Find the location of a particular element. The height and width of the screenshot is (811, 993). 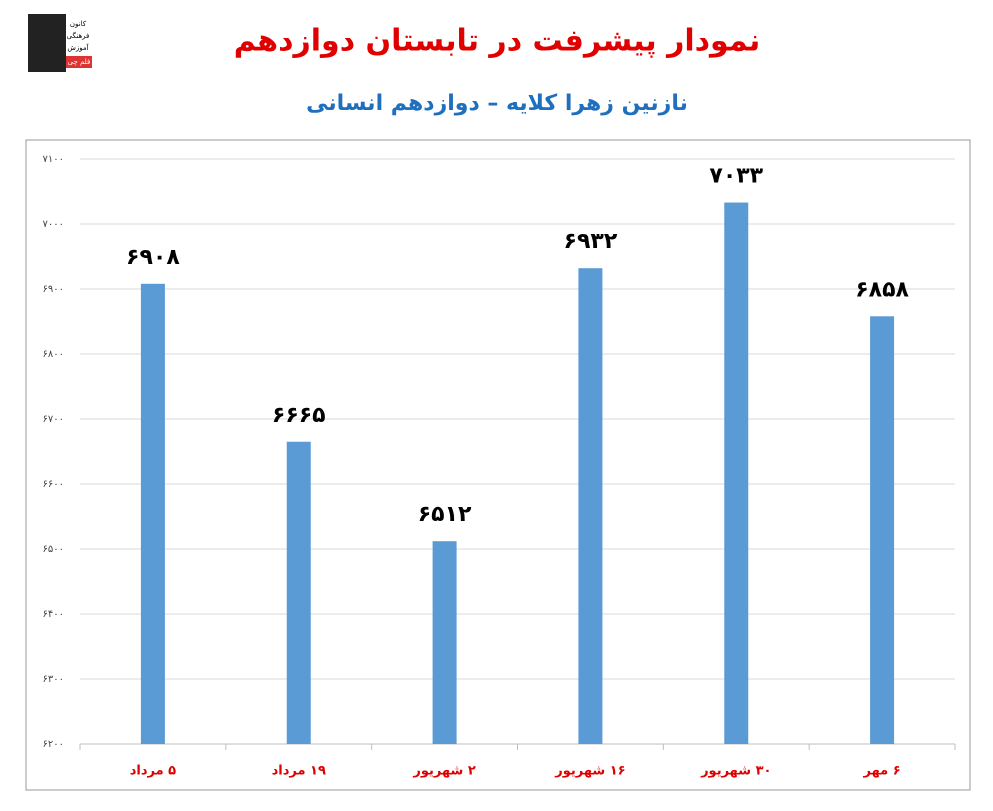

y-tick-label: ۶۹۰۰ is located at coordinates (53, 289).